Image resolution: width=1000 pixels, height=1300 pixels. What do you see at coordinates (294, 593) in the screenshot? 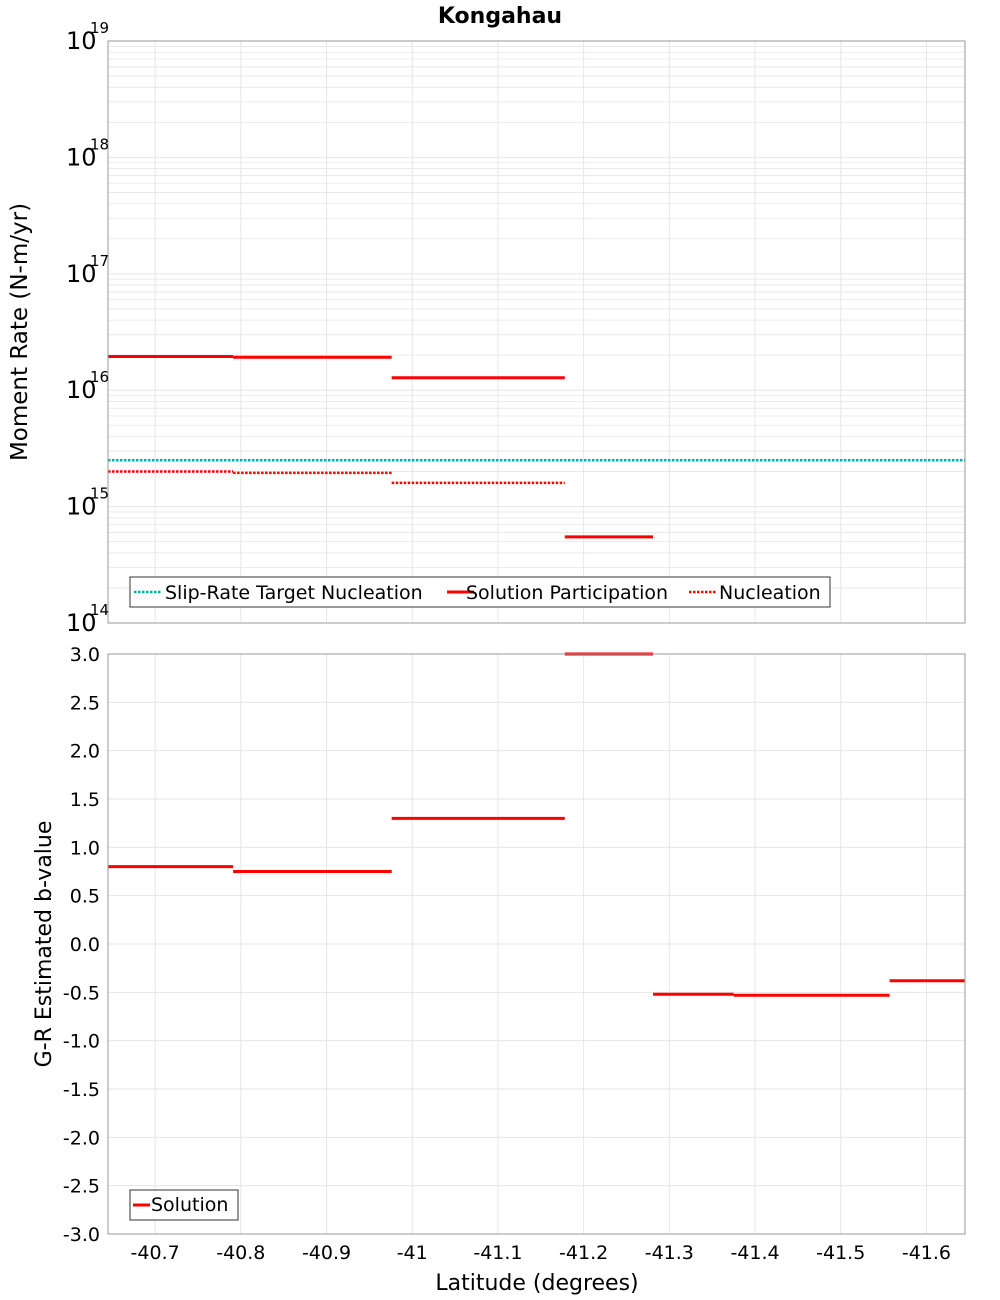
I see `legend-label: Slip-Rate Target Nucleation` at bounding box center [294, 593].